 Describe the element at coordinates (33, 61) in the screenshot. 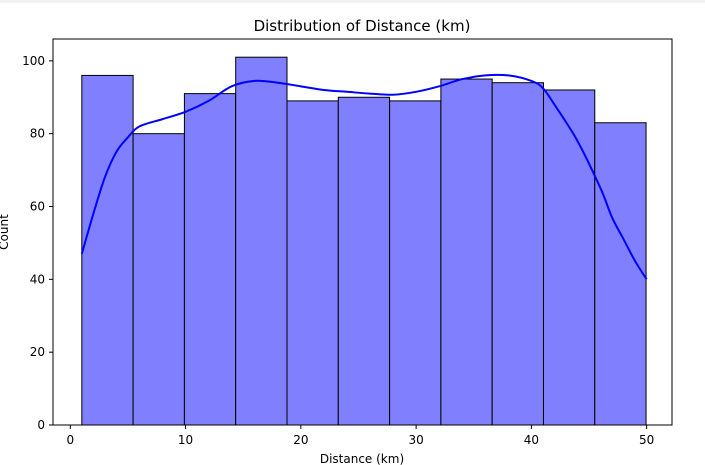

I see `y-tick-label-100: 100` at that location.